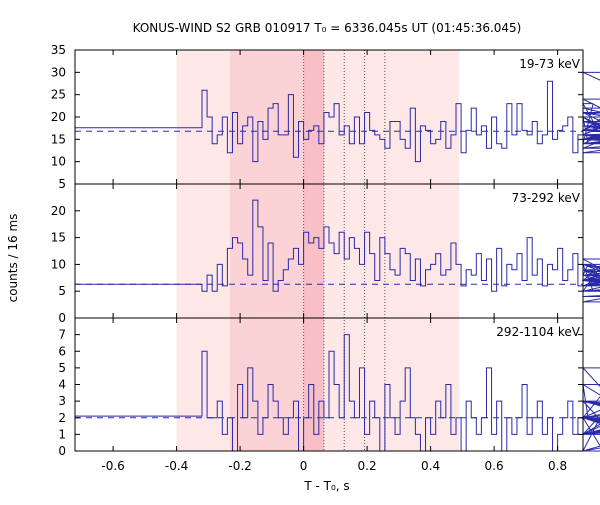  I want to click on x-tick-label: 0.2, so click(367, 466).